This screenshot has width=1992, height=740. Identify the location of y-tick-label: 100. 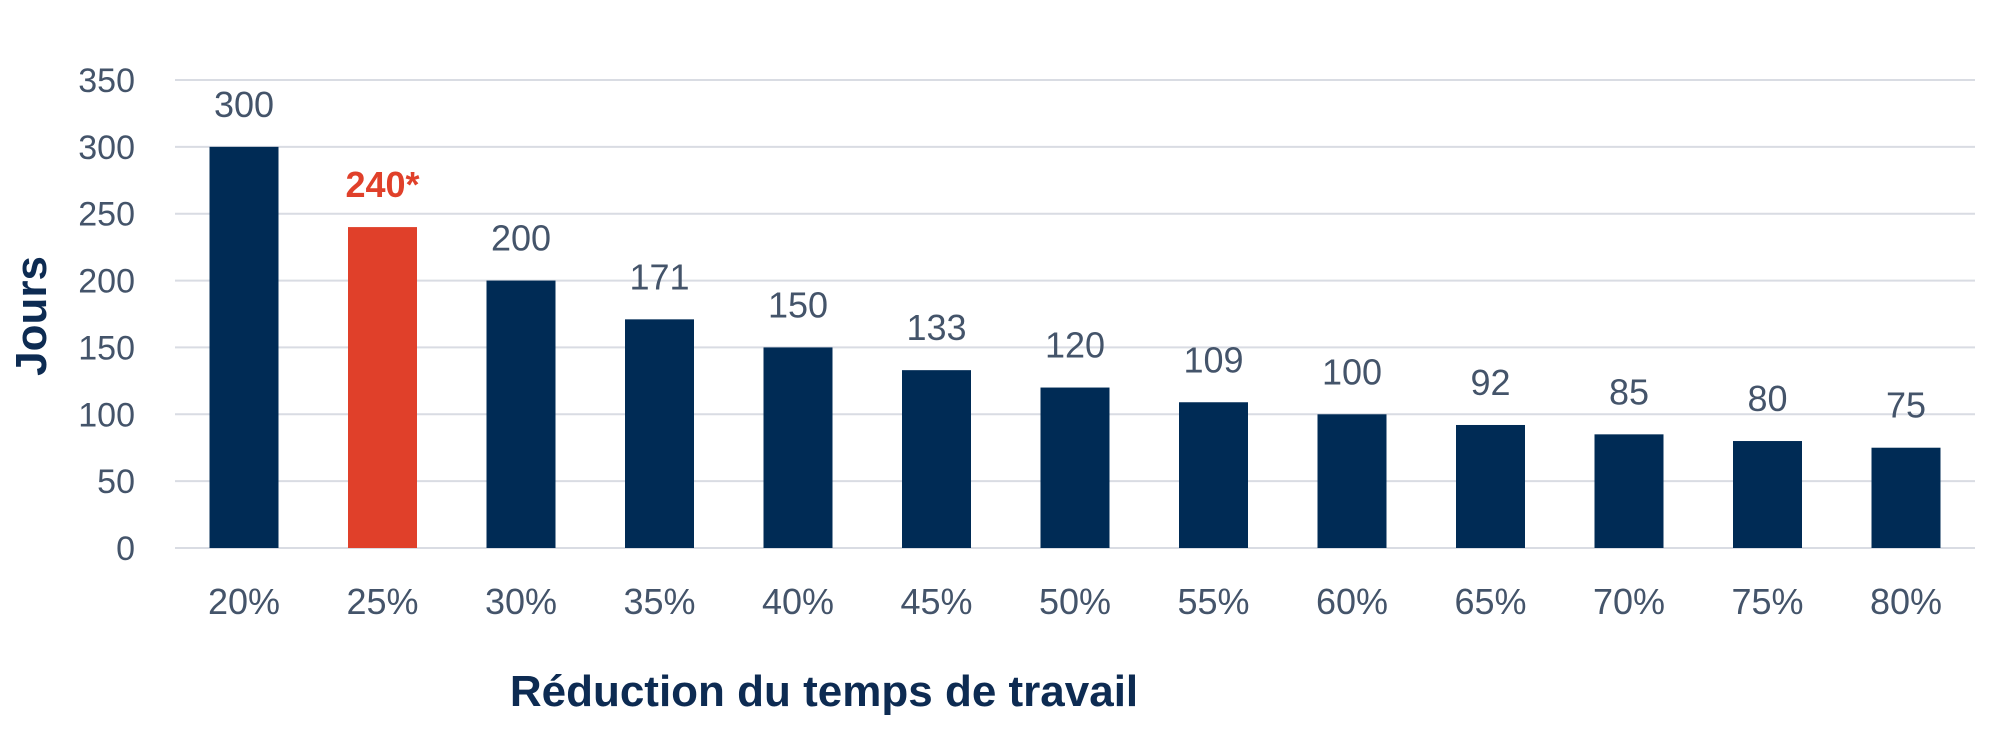
(106, 415).